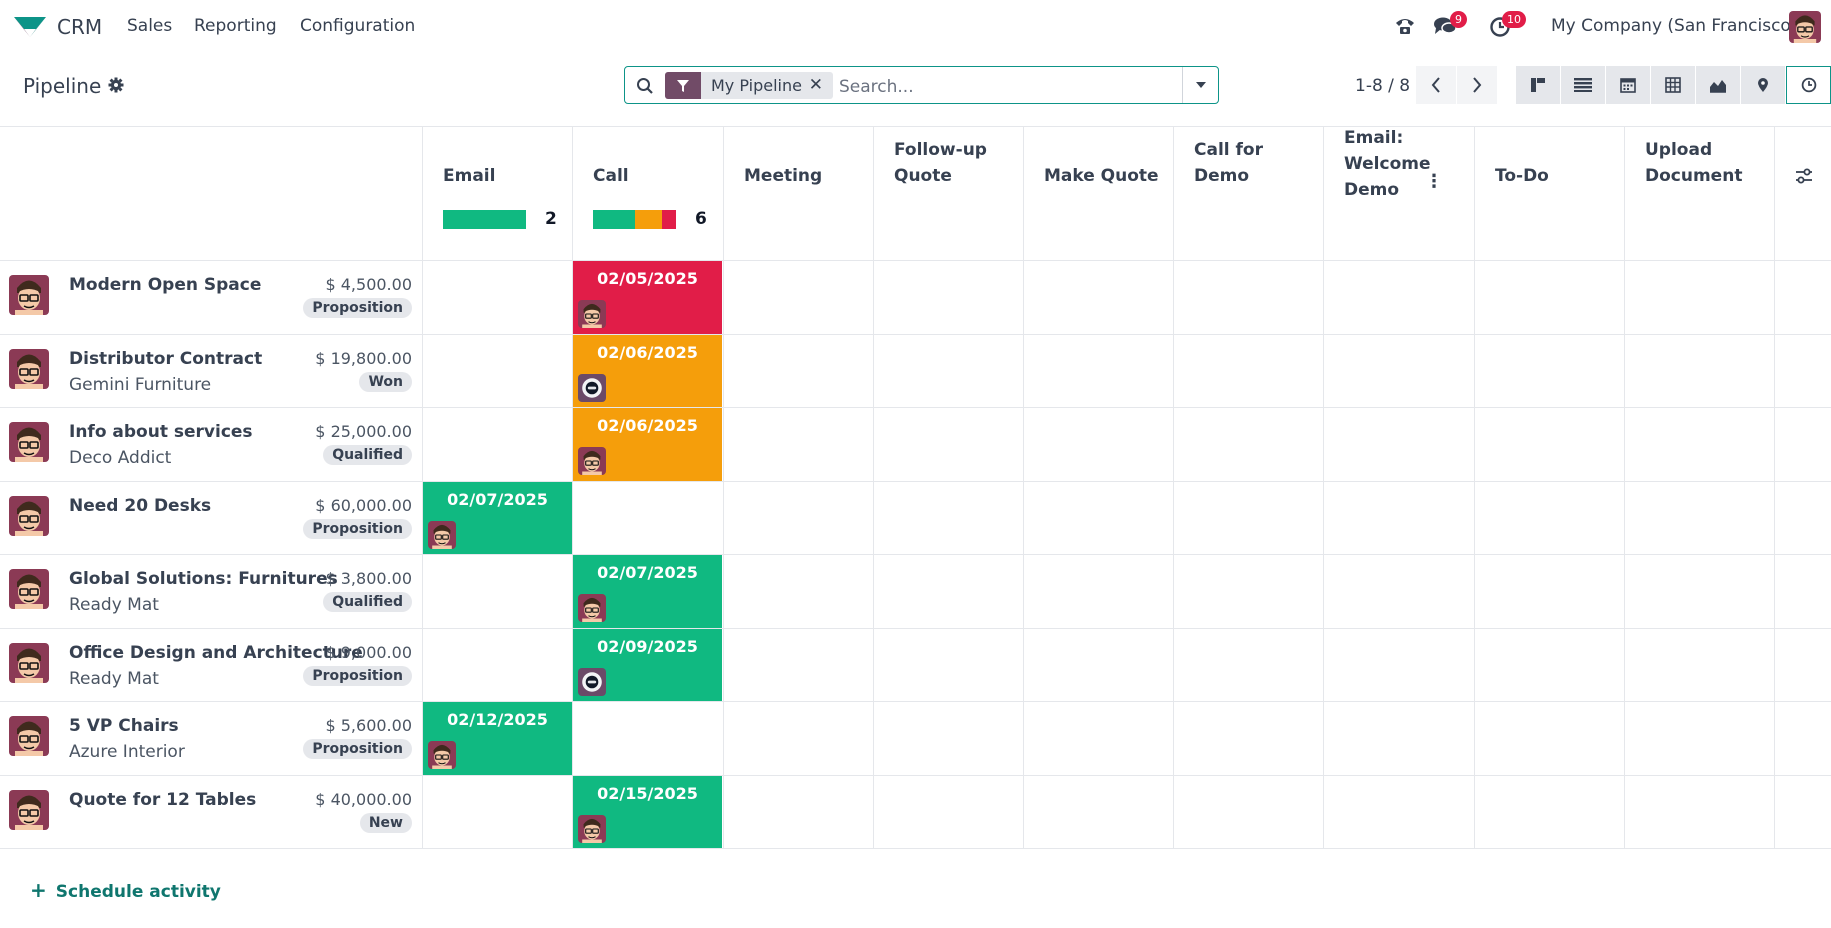 The height and width of the screenshot is (928, 1831). I want to click on lead-name: Modern Open Space, so click(165, 285).